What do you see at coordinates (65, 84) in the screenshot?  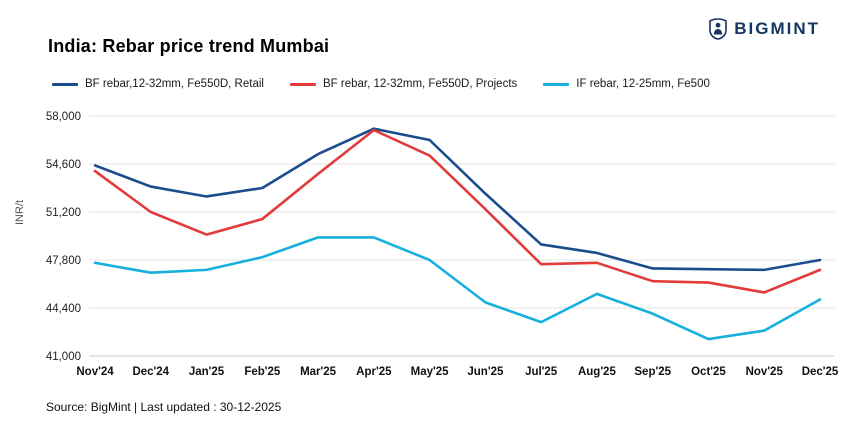 I see `legend-swatch-retail` at bounding box center [65, 84].